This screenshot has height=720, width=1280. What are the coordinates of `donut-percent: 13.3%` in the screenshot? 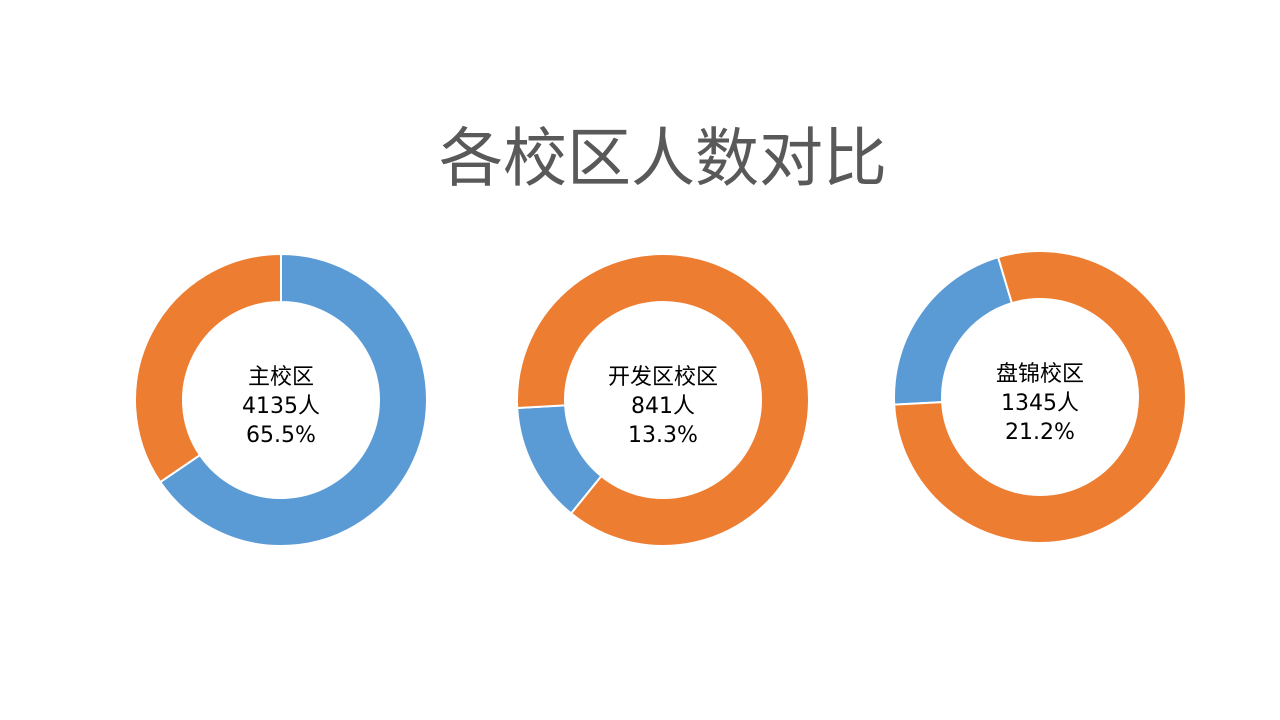 It's located at (663, 435).